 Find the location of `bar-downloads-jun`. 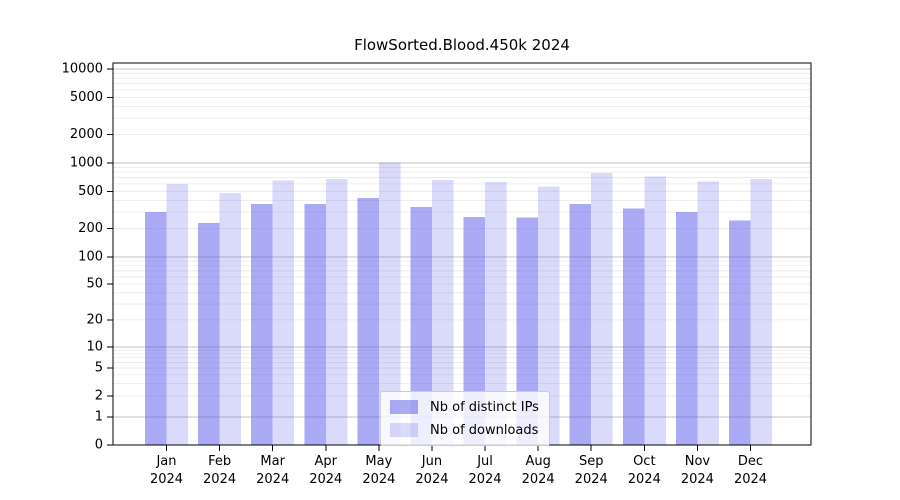

bar-downloads-jun is located at coordinates (442, 312).